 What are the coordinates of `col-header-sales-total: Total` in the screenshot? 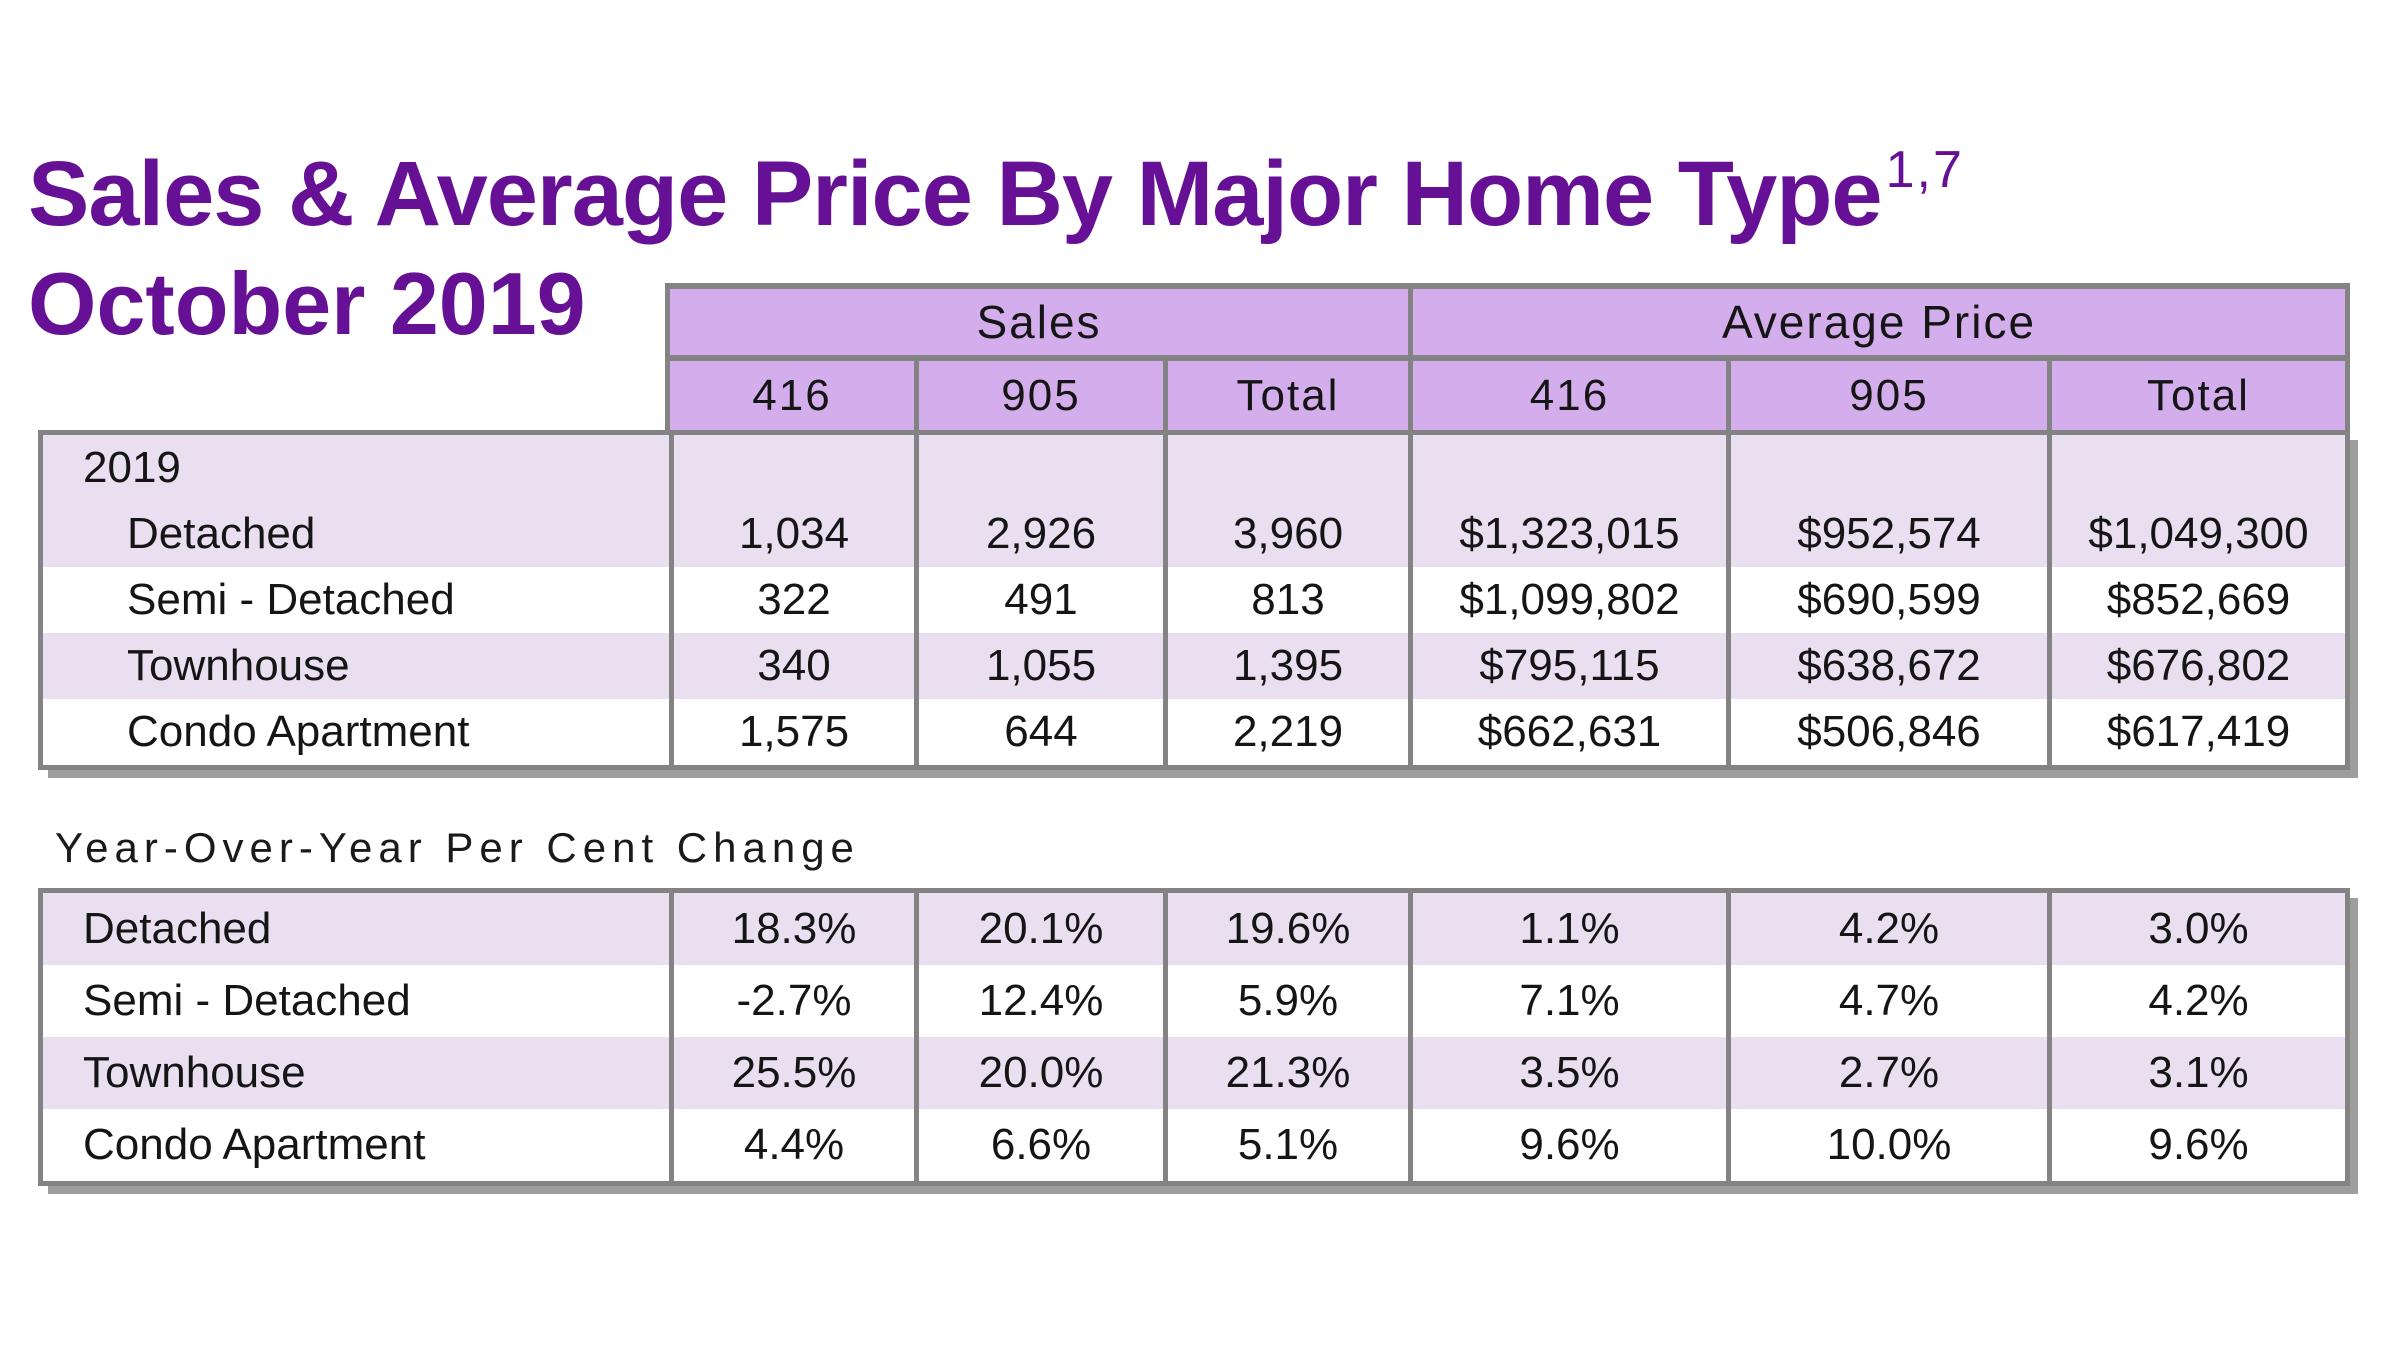 It's located at (1285, 395).